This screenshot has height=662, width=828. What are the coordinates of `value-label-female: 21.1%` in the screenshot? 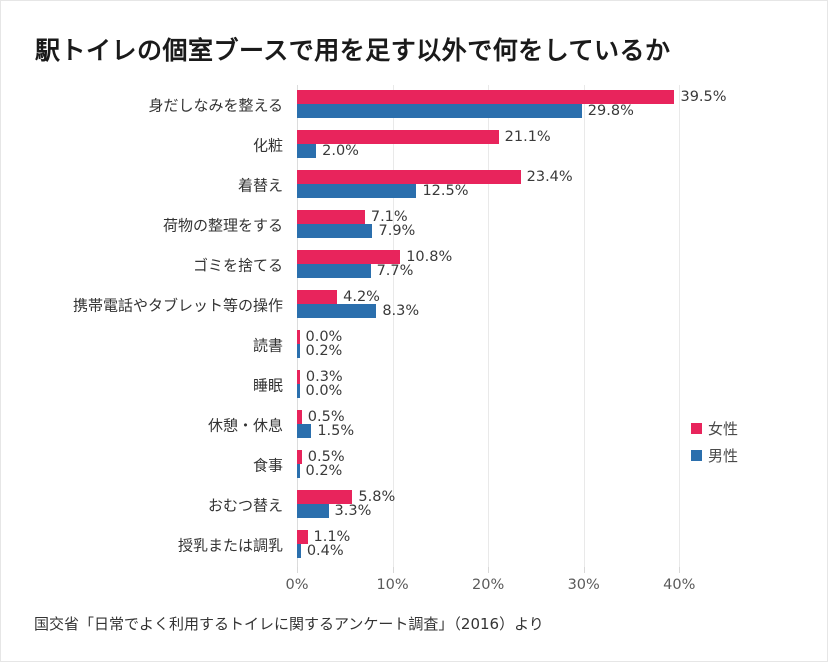 It's located at (527, 137).